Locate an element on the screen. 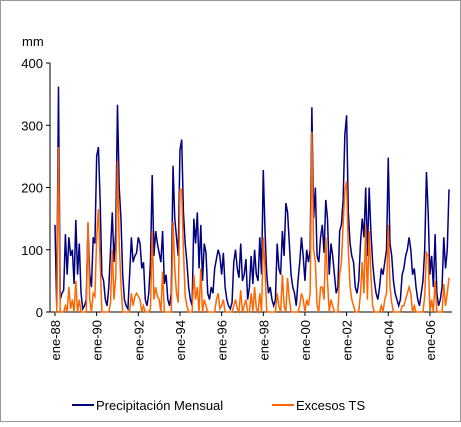  y-tick-label: 0 is located at coordinates (39, 312).